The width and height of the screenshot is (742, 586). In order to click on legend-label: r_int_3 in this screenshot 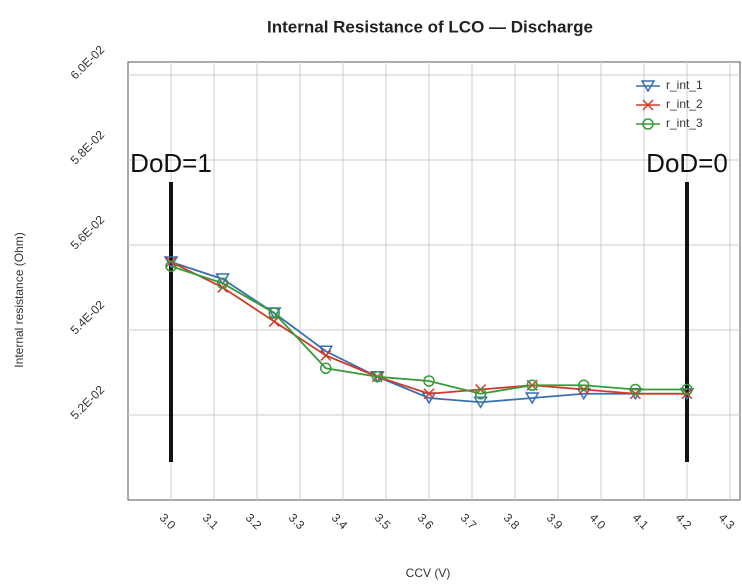, I will do `click(684, 123)`.